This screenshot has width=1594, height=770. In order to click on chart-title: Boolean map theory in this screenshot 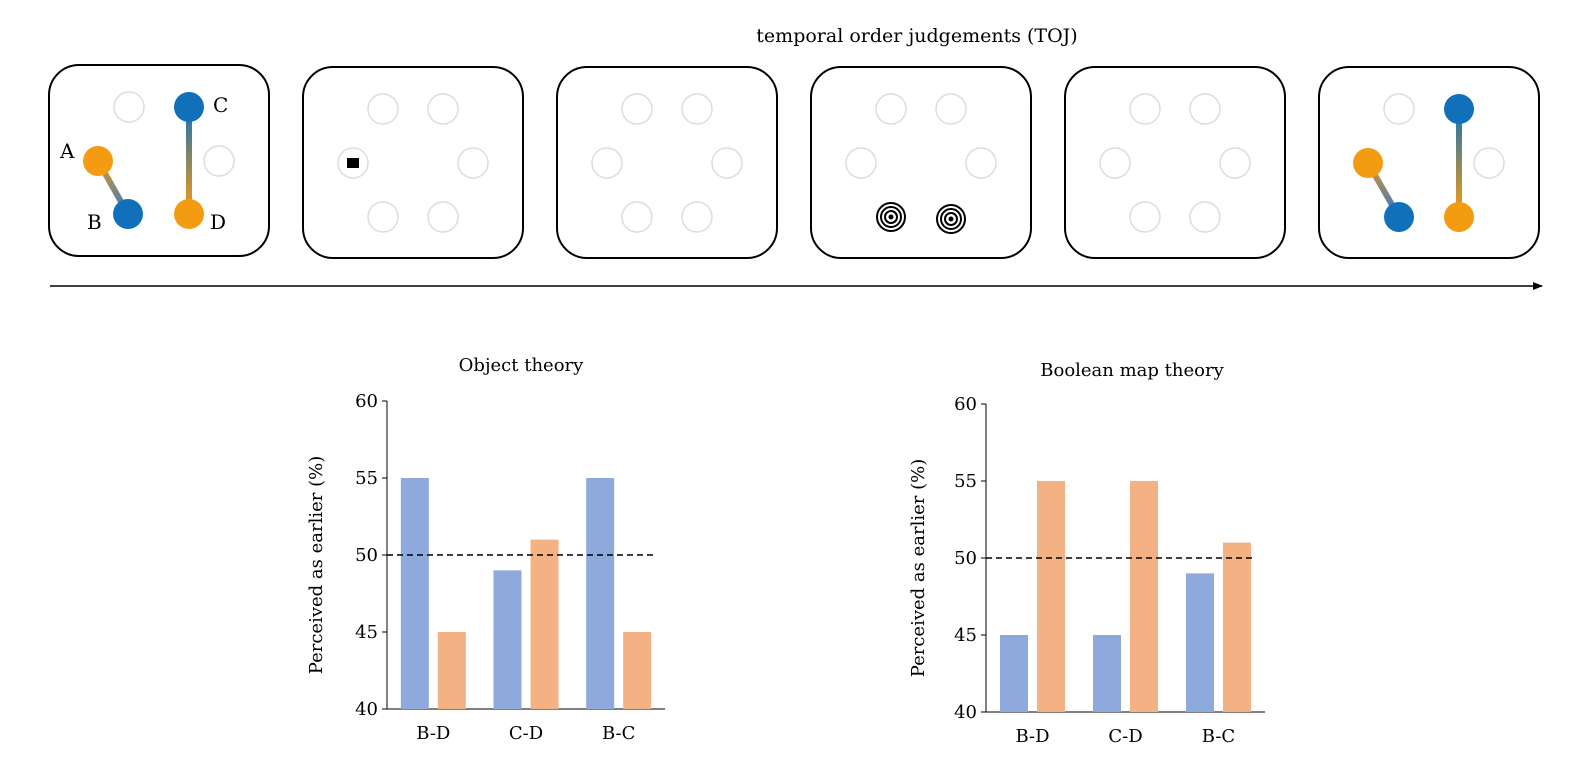, I will do `click(1132, 370)`.